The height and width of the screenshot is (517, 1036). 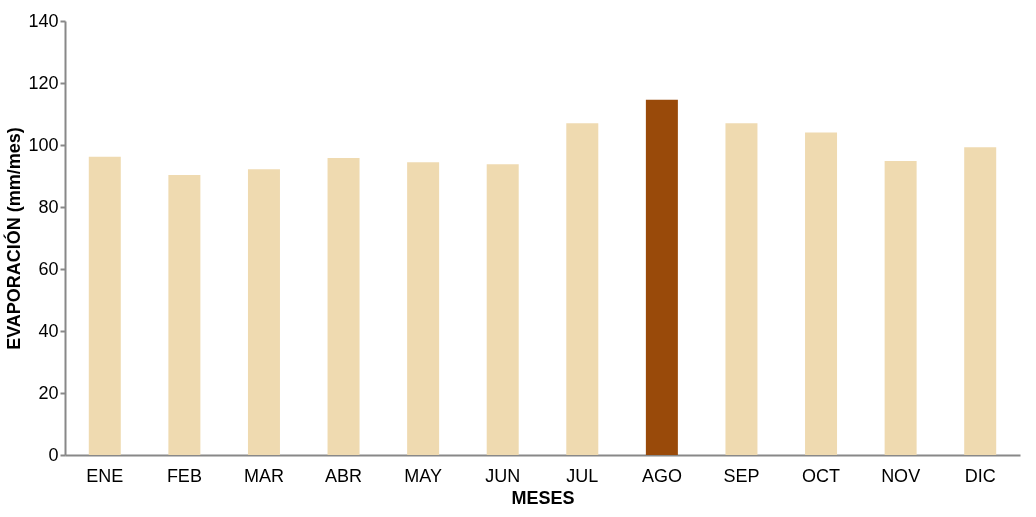 What do you see at coordinates (980, 475) in the screenshot?
I see `x-tick-label: DIC` at bounding box center [980, 475].